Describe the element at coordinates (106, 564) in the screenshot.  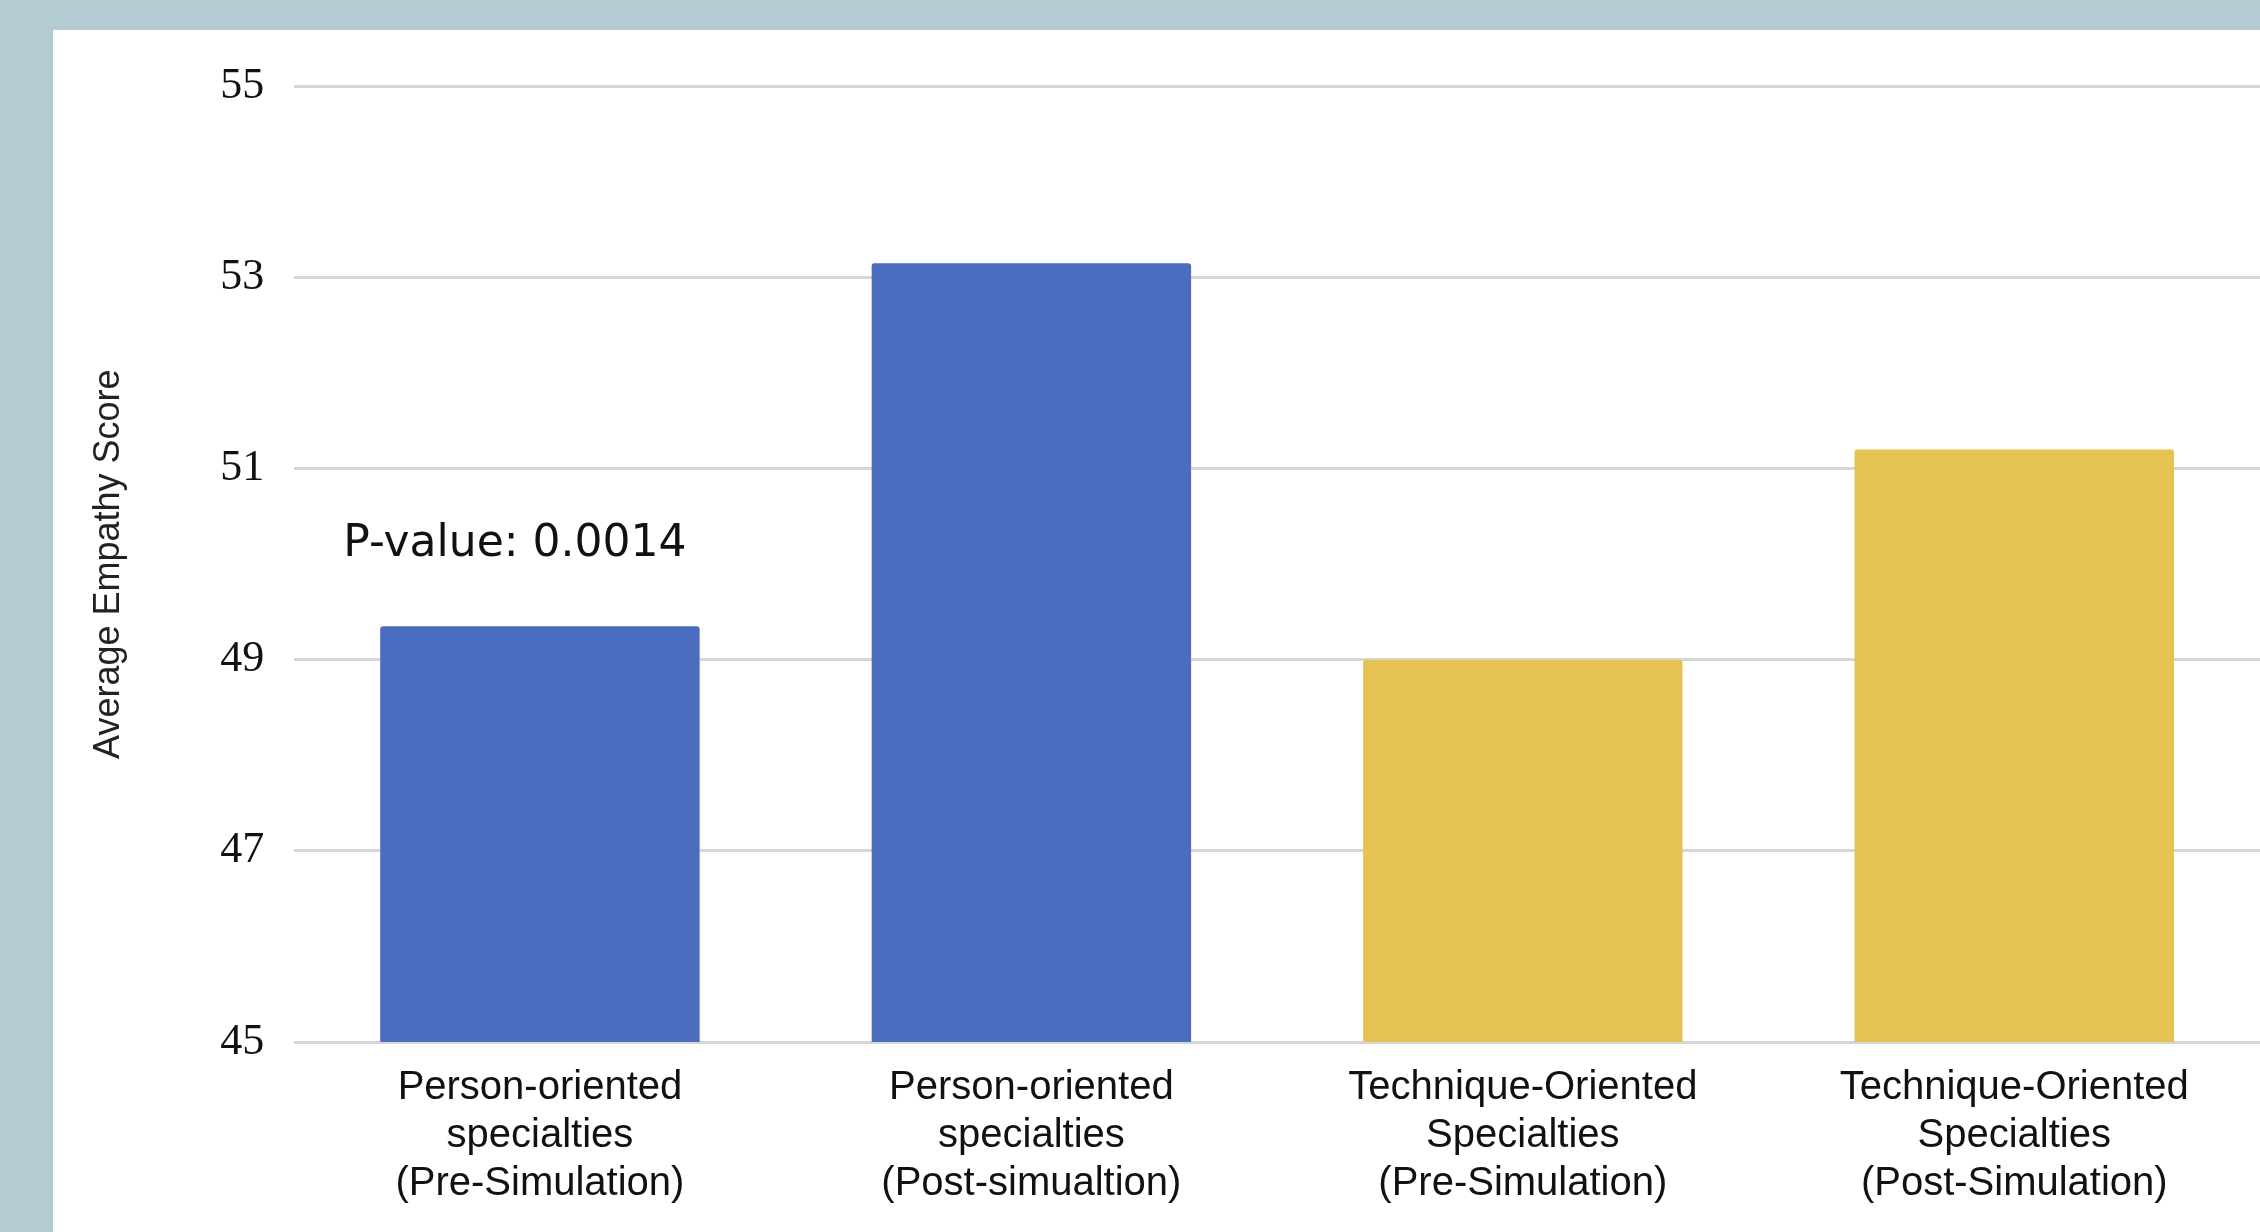
I see `y-axis-title: Average Empathy Score` at that location.